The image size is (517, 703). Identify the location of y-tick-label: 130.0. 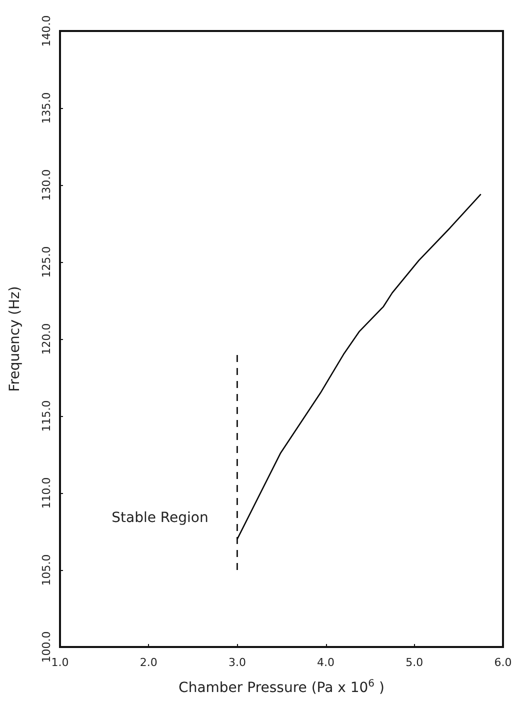
(46, 185).